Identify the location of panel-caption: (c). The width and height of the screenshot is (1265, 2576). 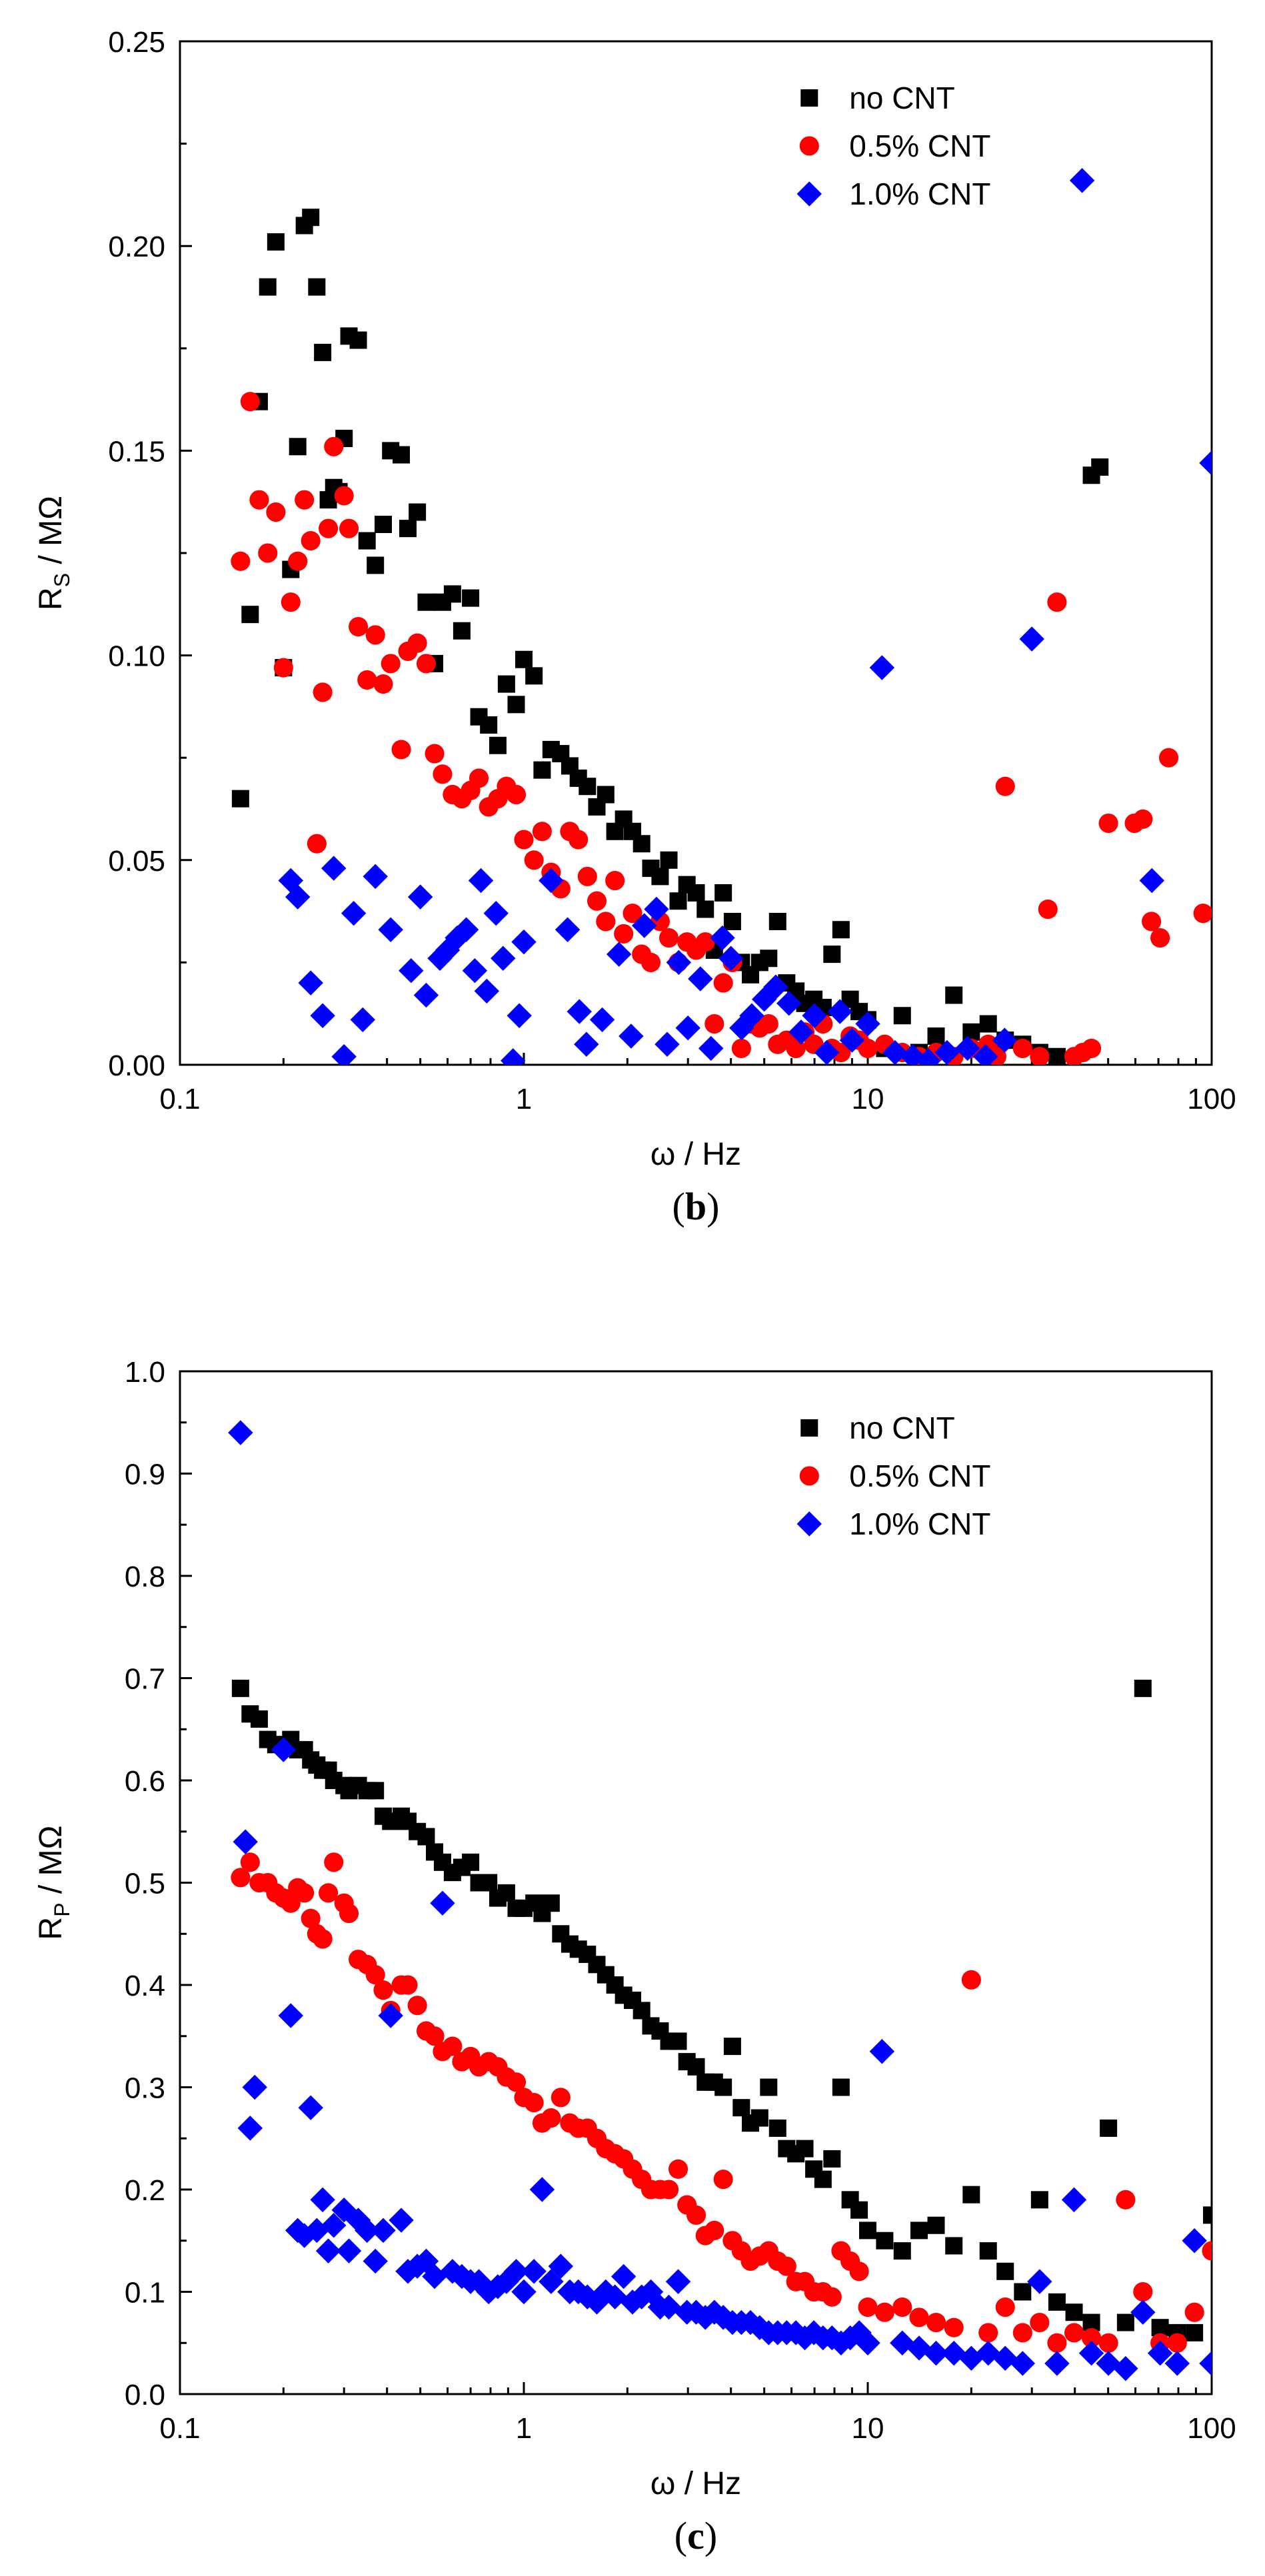
(695, 2535).